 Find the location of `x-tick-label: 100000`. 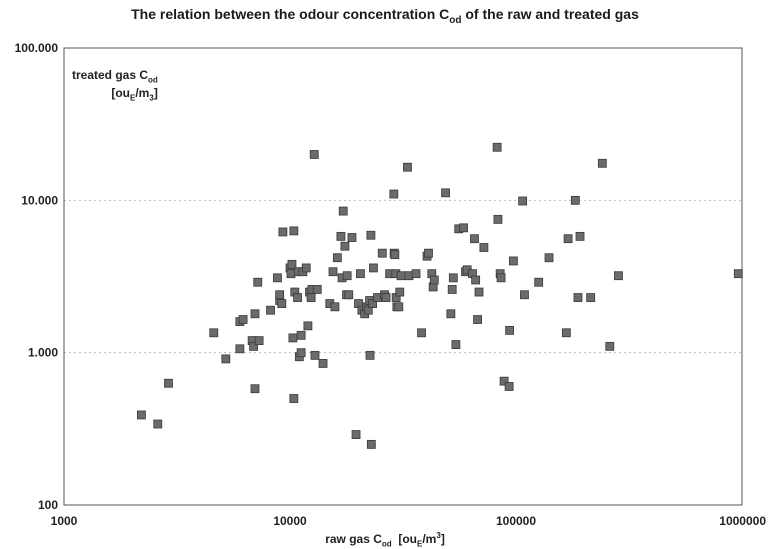

x-tick-label: 100000 is located at coordinates (516, 521).